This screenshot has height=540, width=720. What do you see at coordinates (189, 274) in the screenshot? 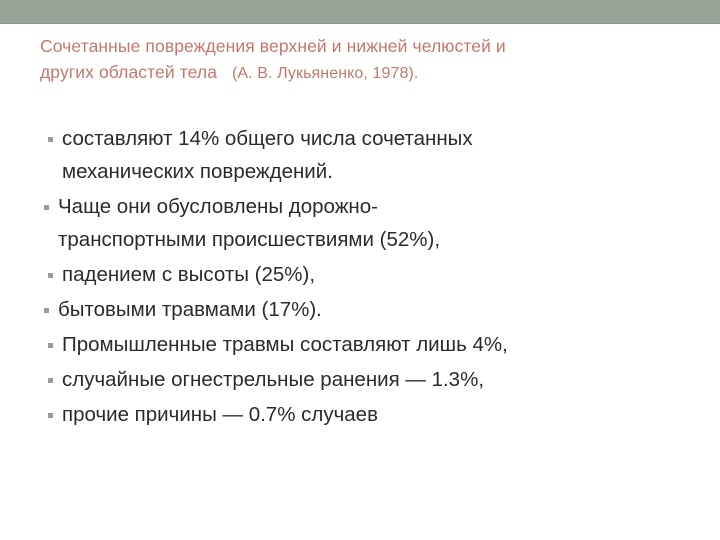
I see `list-item-text: падением с высоты (25%),` at bounding box center [189, 274].